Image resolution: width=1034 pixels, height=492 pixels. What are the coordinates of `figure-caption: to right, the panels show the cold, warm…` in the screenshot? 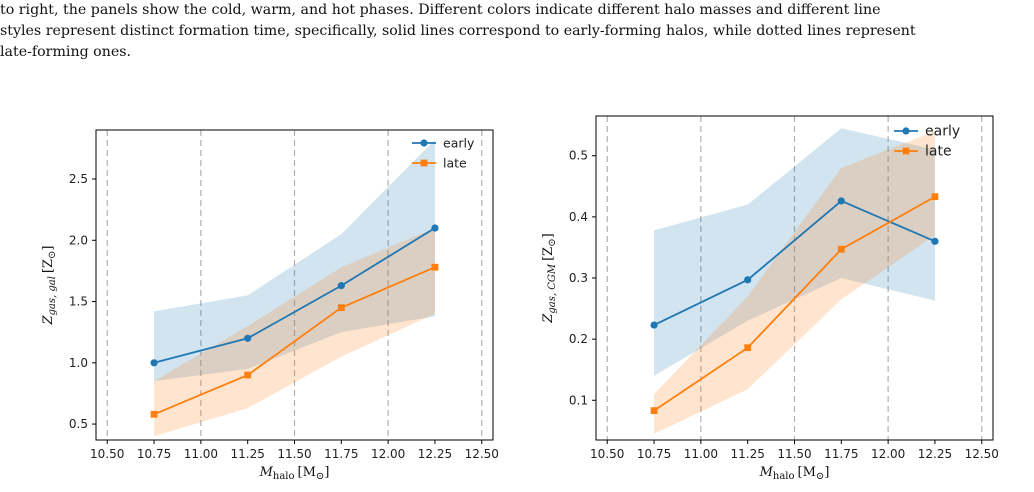 It's located at (515, 31).